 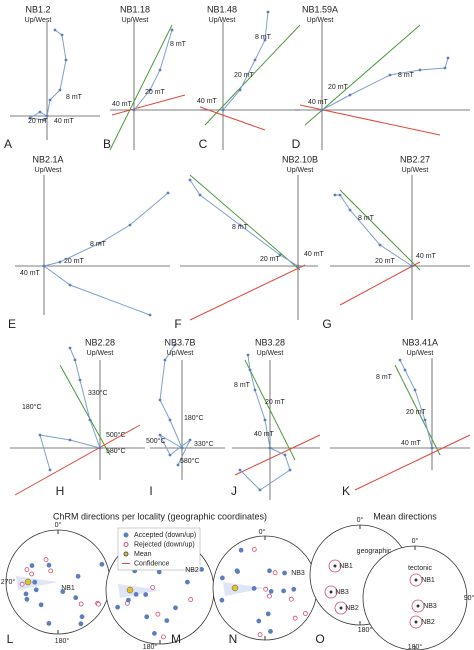 What do you see at coordinates (346, 491) in the screenshot?
I see `panel-letter: K` at bounding box center [346, 491].